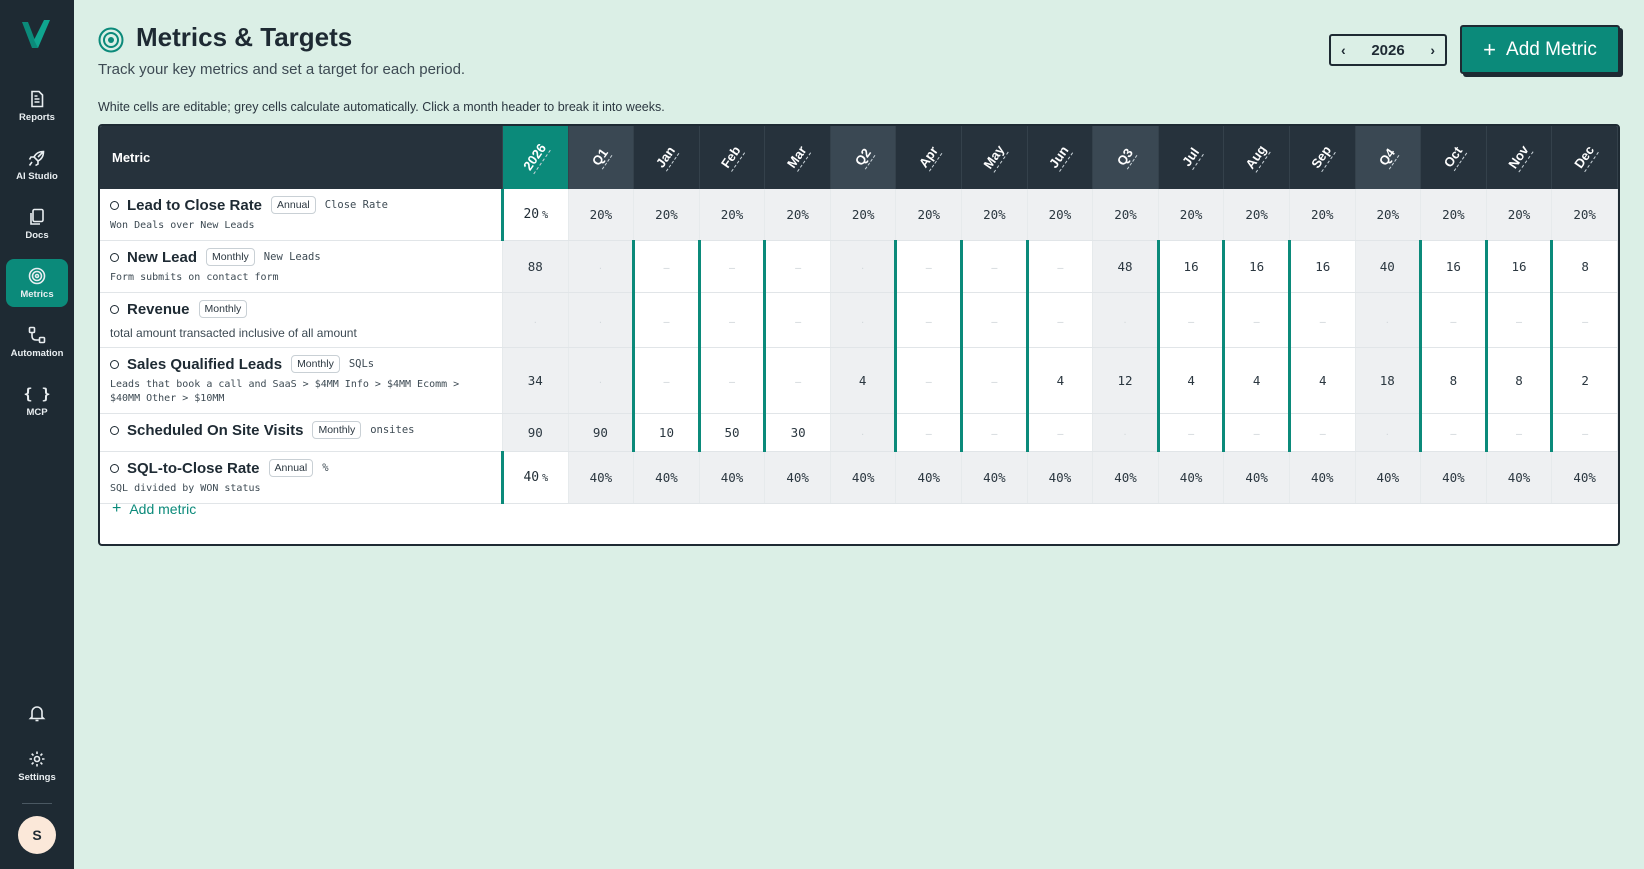 This screenshot has height=869, width=1644. I want to click on value-cell-sep: 4, so click(1321, 380).